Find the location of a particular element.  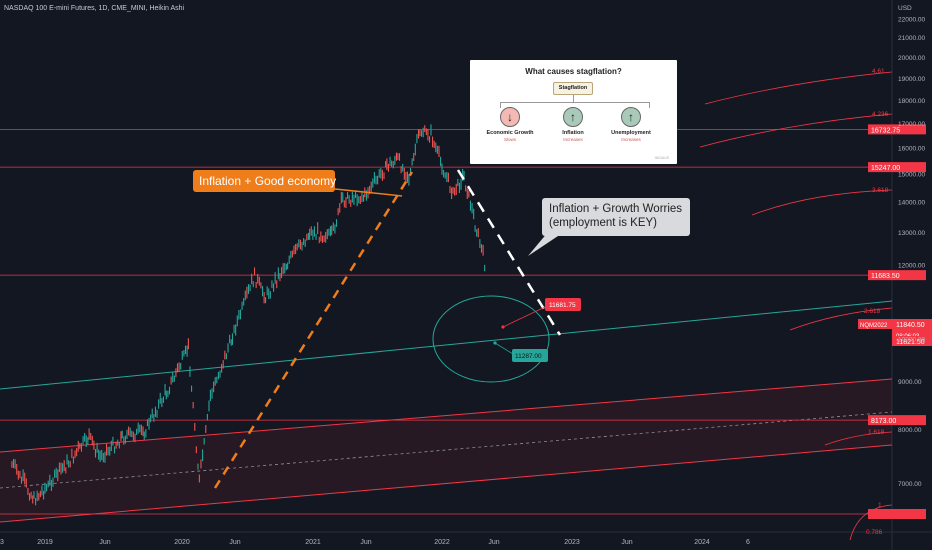

red-label-box is located at coordinates (563, 304).